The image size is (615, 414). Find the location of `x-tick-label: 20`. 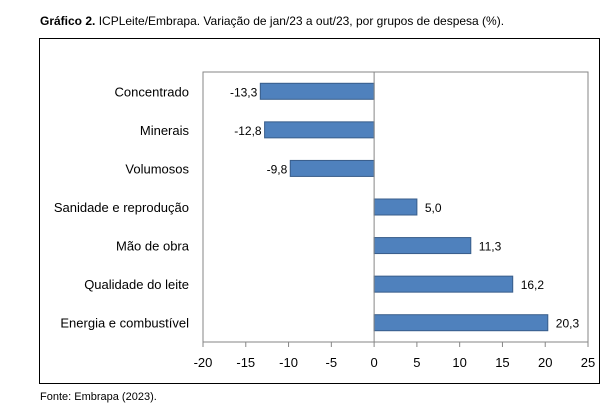

x-tick-label: 20 is located at coordinates (545, 362).